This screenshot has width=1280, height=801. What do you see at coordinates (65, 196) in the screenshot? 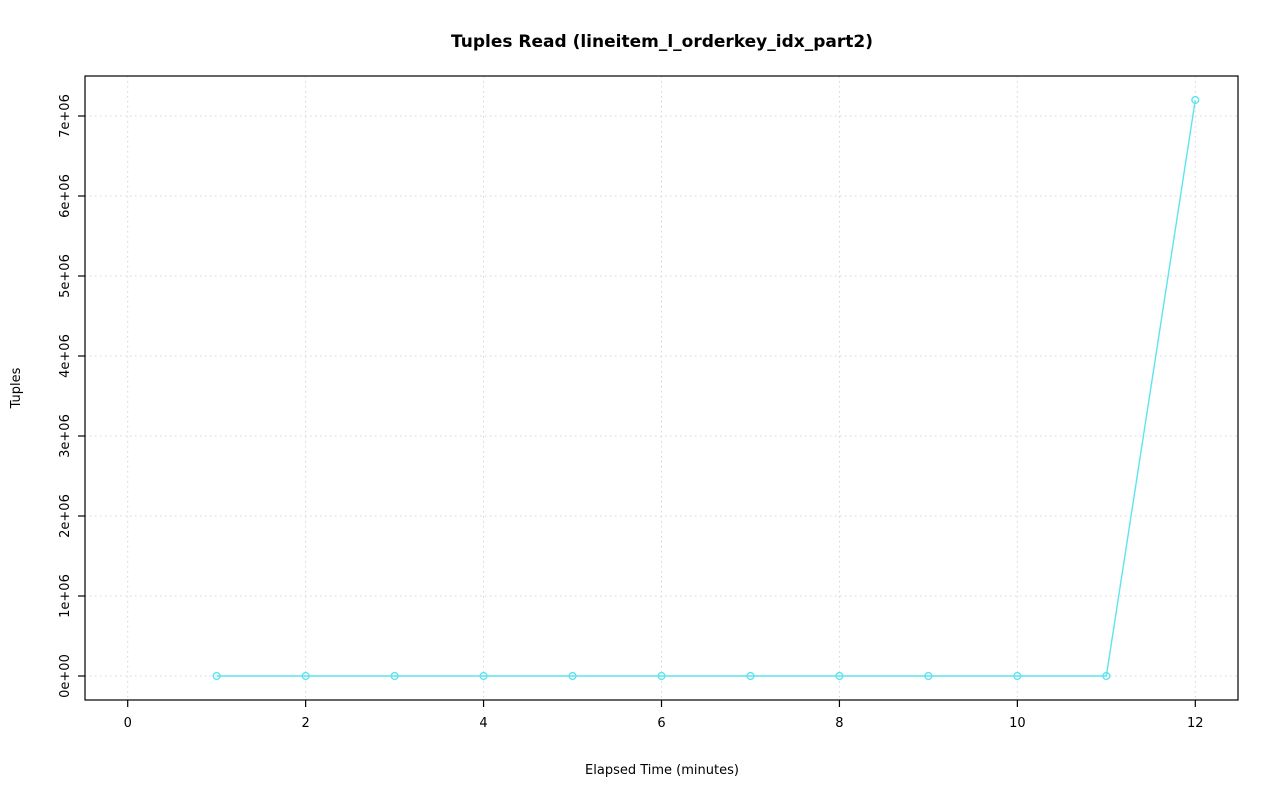
I see `y-tick-label: 6e+06` at bounding box center [65, 196].